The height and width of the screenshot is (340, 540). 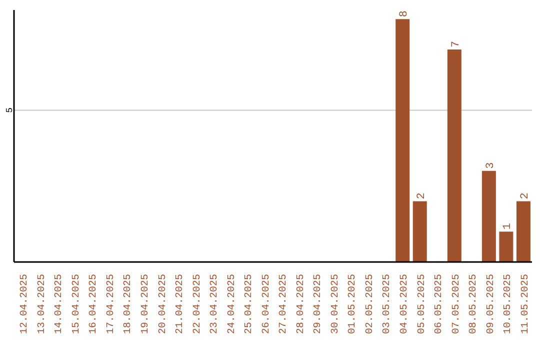 I want to click on x-tick-label: 17.04.2025, so click(x=111, y=304).